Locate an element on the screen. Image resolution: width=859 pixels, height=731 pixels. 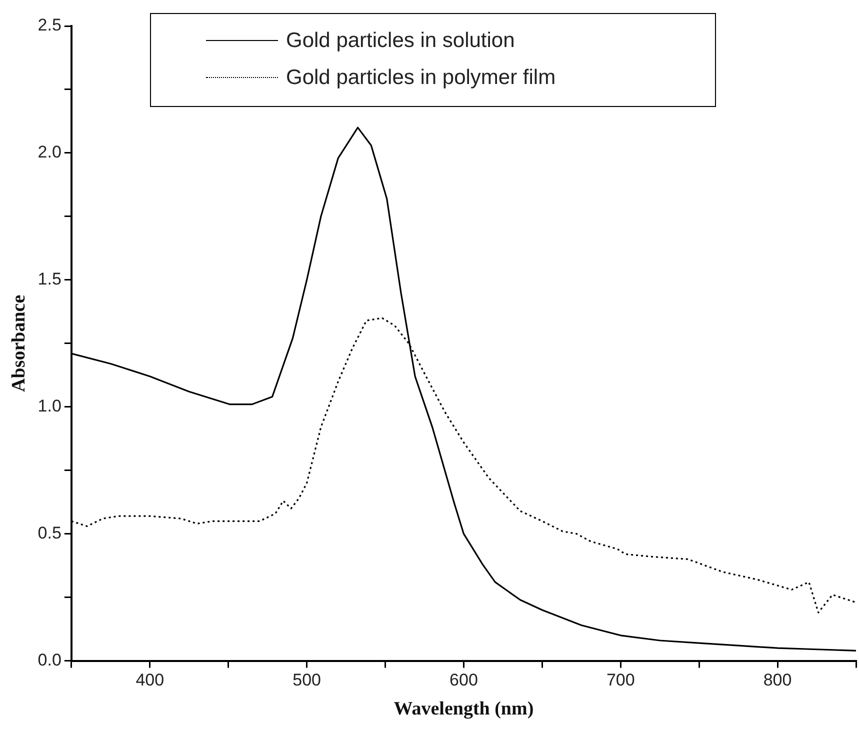
x-tick-label: 400 is located at coordinates (150, 680).